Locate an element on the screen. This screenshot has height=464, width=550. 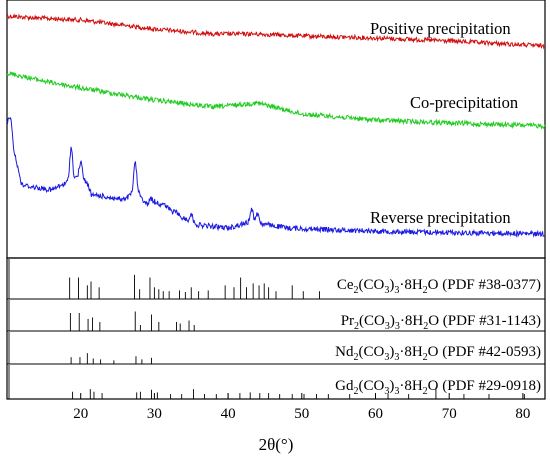
series-co-precipitation is located at coordinates (276, 100).